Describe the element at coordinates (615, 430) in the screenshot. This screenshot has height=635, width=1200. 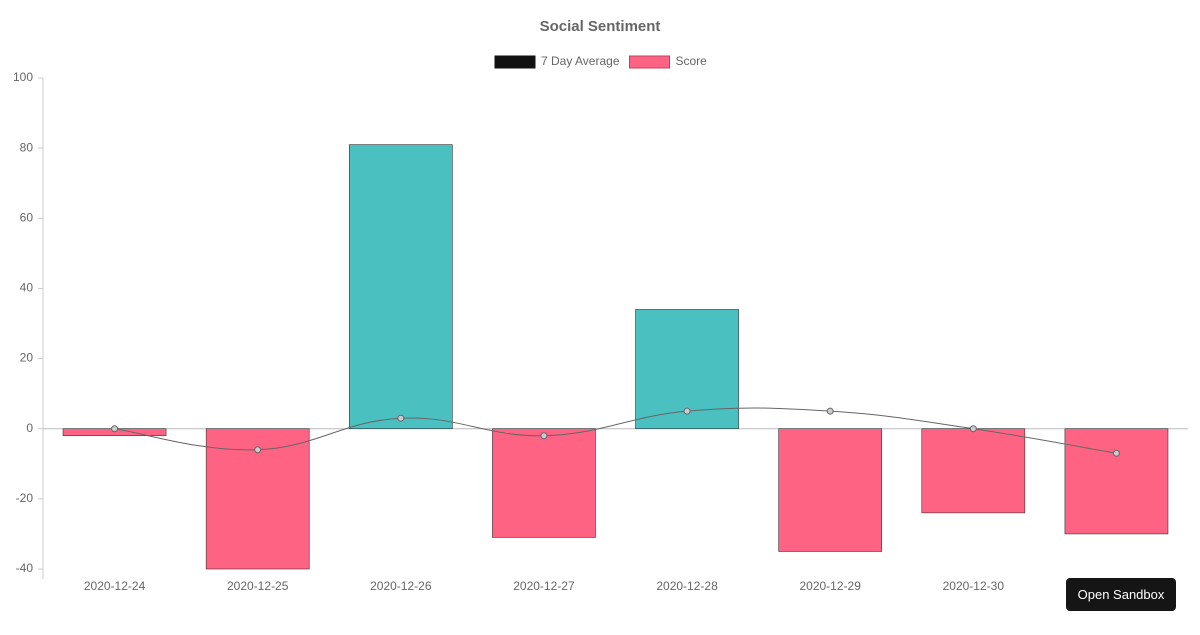
I see `average-line` at that location.